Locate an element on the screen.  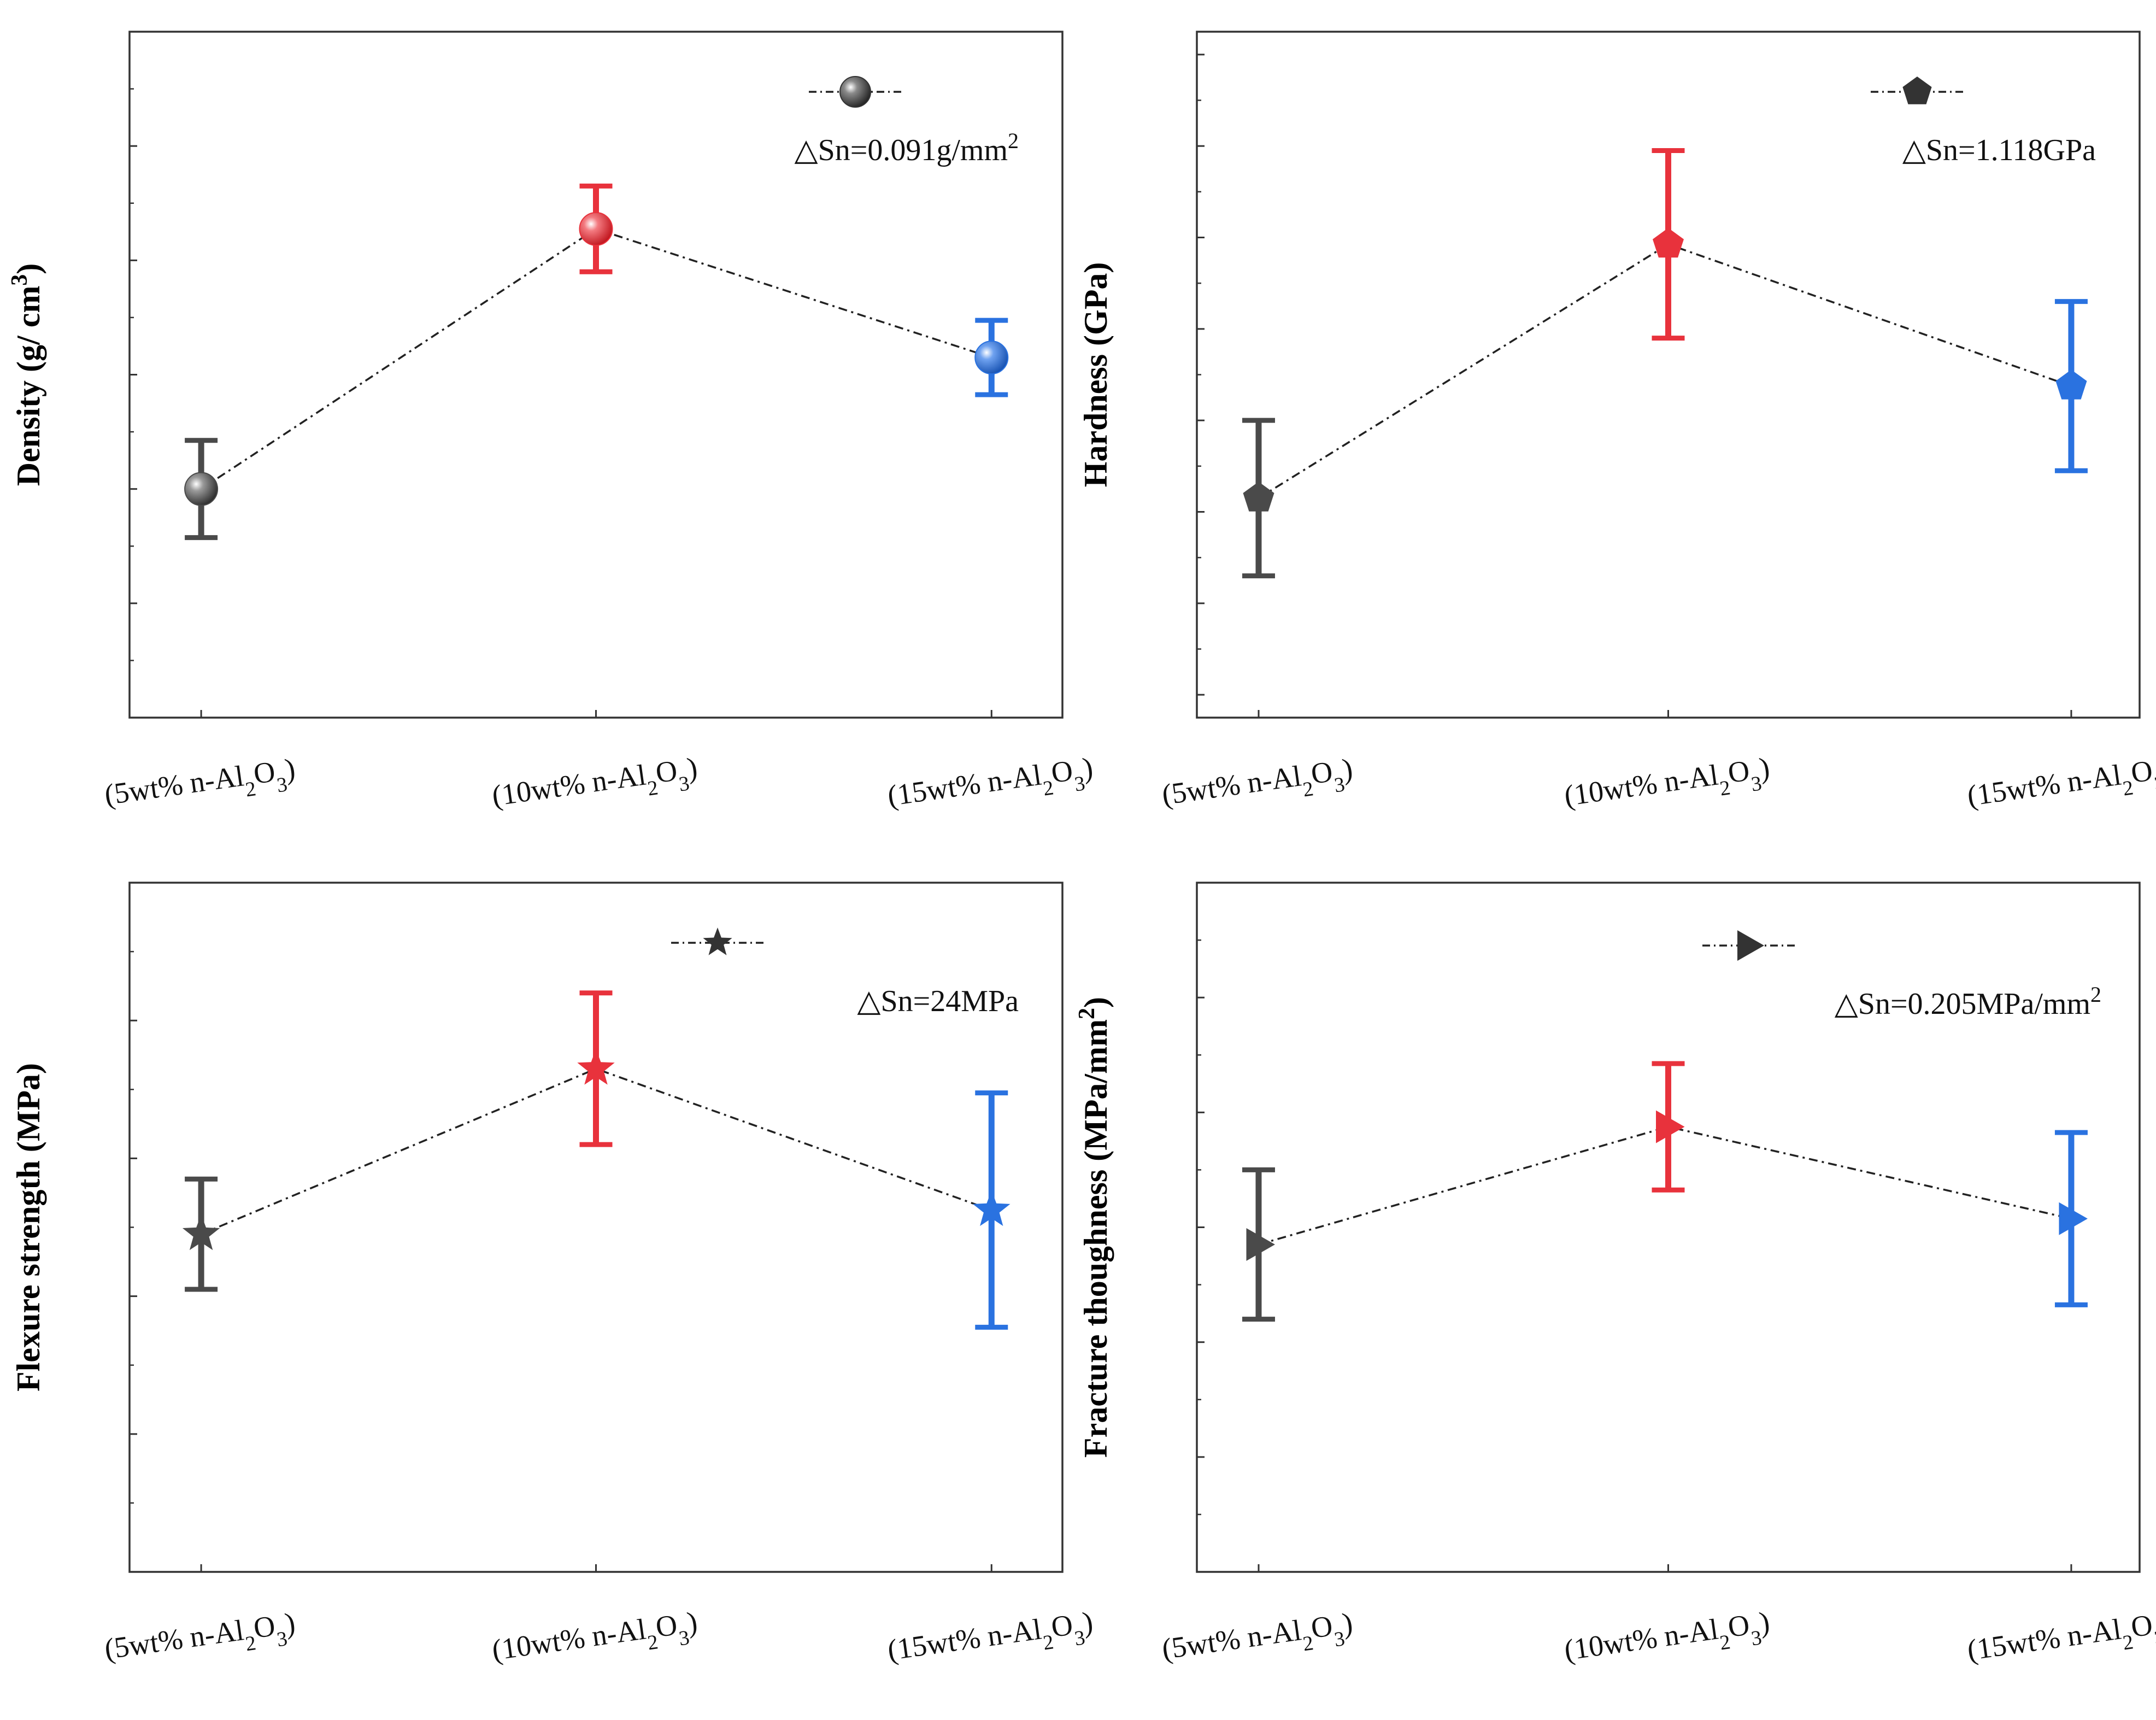
delta-annotation: △Sn=0.091g/mm2 is located at coordinates (907, 148).